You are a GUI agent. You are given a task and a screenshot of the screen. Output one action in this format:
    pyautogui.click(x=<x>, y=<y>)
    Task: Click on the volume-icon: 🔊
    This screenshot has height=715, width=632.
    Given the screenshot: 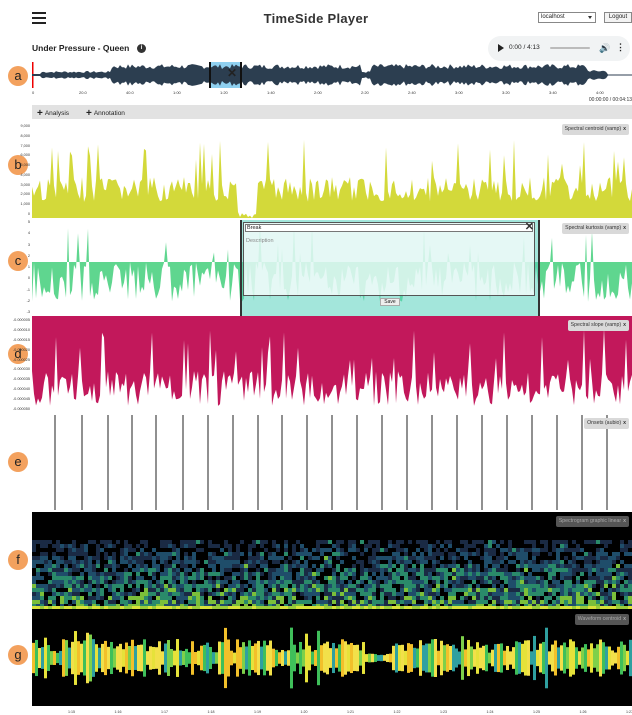 What is the action you would take?
    pyautogui.click(x=605, y=48)
    